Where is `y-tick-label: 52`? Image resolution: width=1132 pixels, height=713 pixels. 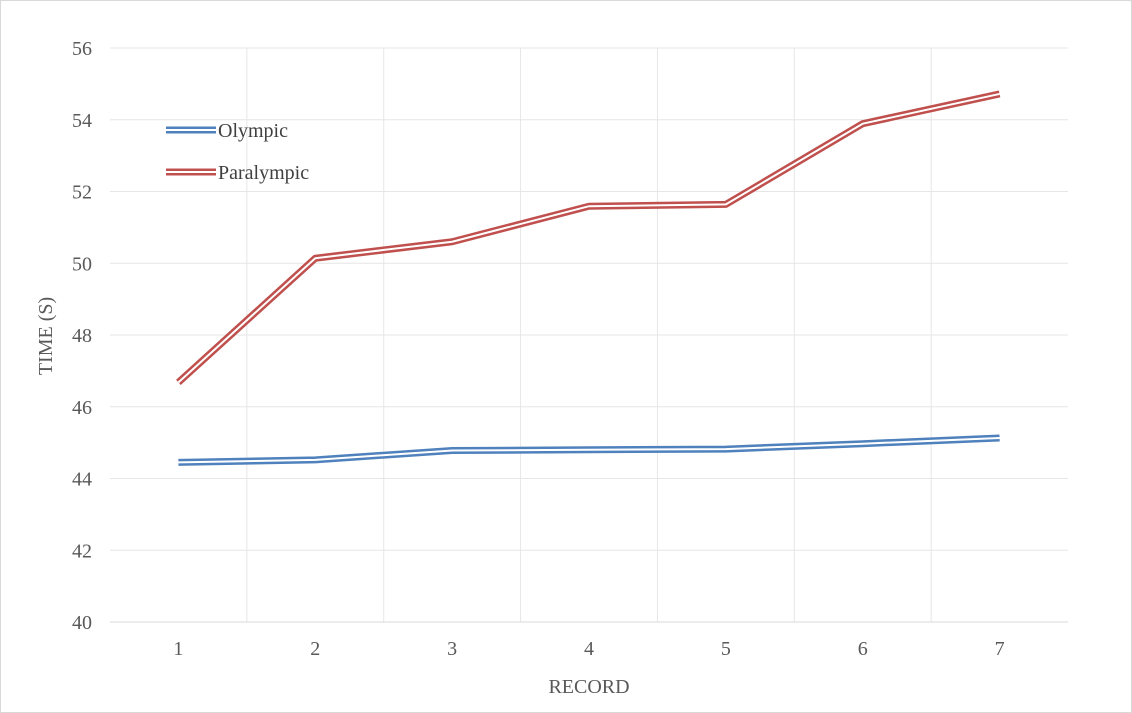 y-tick-label: 52 is located at coordinates (82, 193).